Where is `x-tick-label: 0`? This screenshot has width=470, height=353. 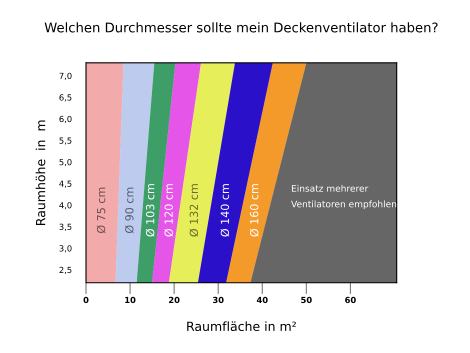 x-tick-label: 0 is located at coordinates (86, 300).